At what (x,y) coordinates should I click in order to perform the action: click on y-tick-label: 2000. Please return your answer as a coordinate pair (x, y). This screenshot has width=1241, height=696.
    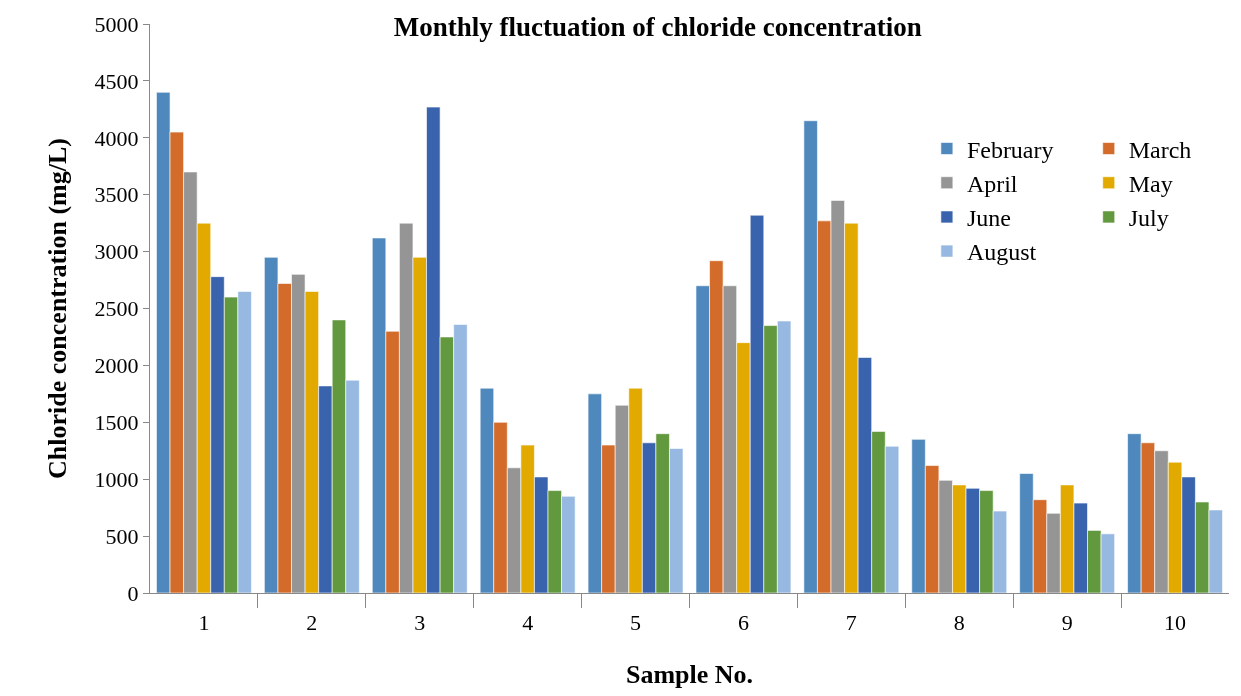
    Looking at the image, I should click on (116, 366).